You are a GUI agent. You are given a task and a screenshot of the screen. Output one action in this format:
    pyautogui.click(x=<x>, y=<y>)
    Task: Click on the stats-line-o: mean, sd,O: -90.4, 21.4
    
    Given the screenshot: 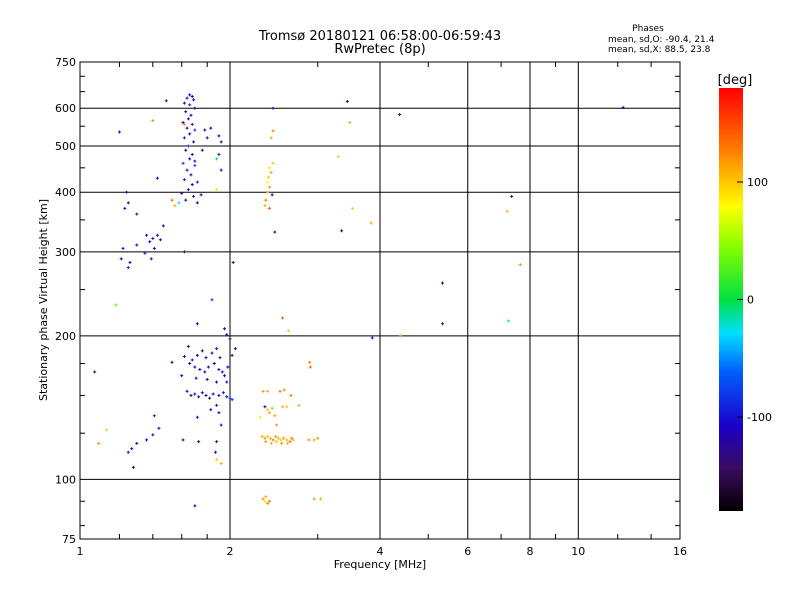 What is the action you would take?
    pyautogui.click(x=661, y=40)
    